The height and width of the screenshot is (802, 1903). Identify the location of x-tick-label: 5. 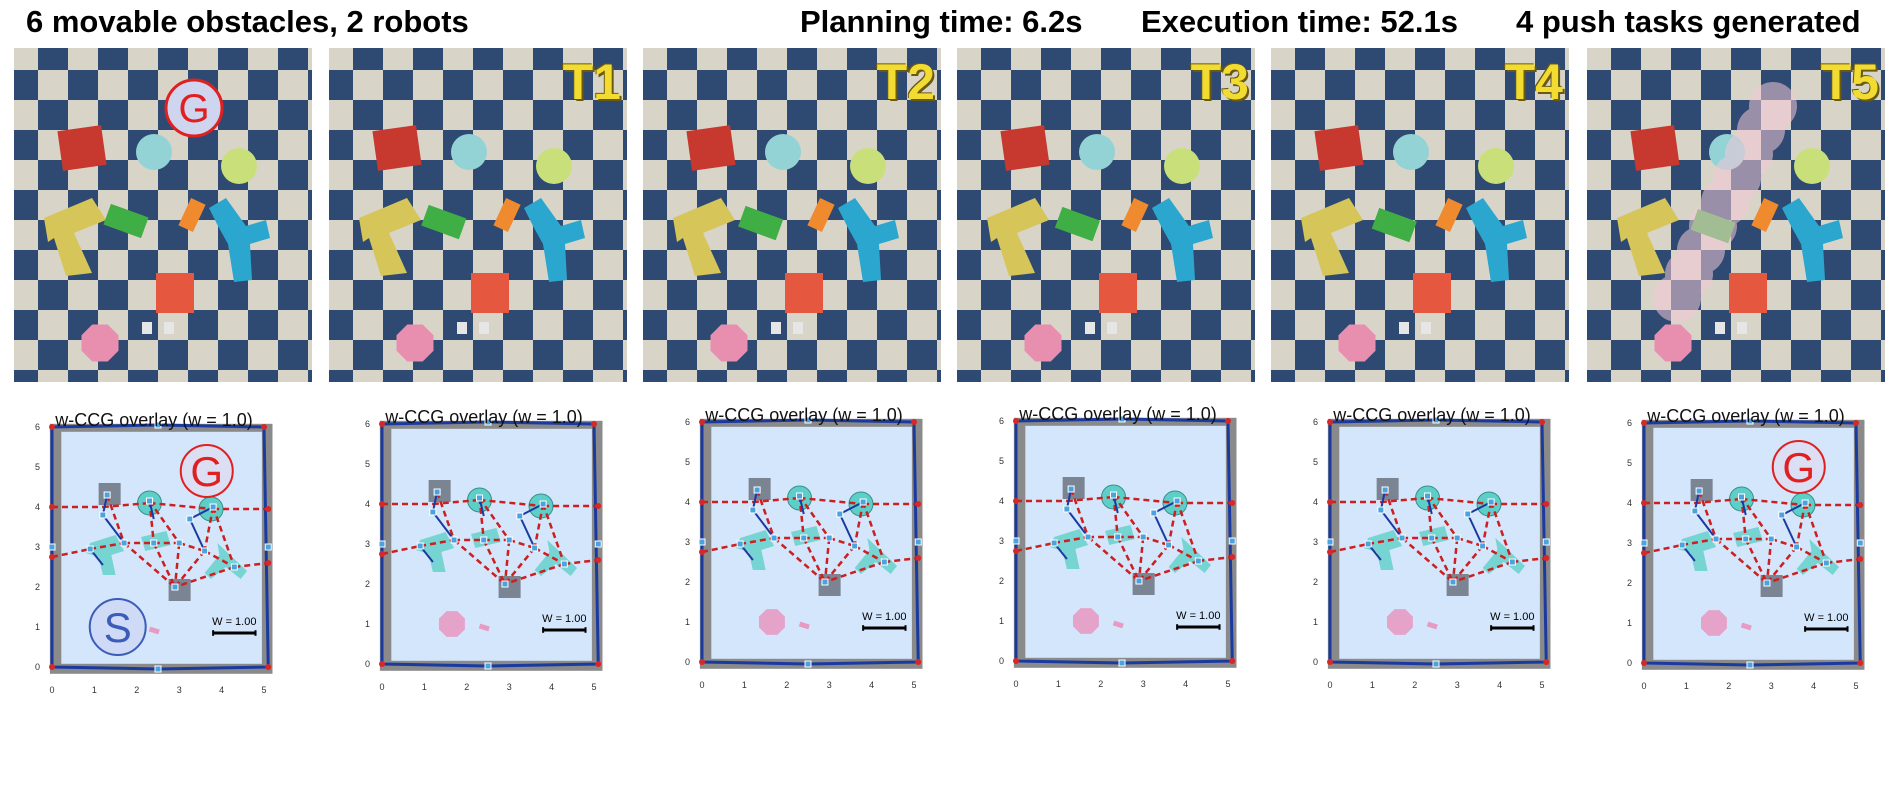
(1855, 686).